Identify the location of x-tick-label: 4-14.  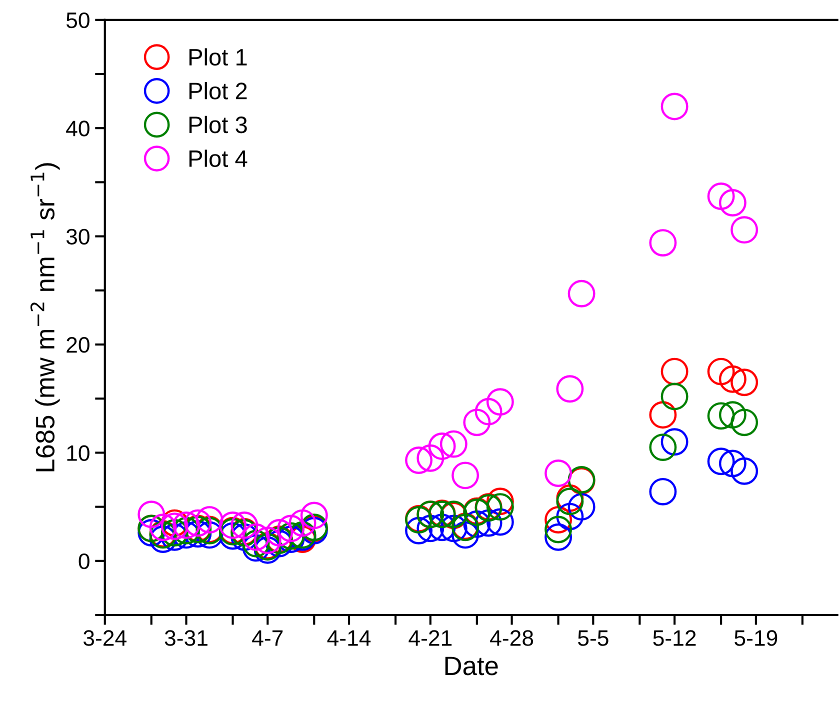
(349, 638).